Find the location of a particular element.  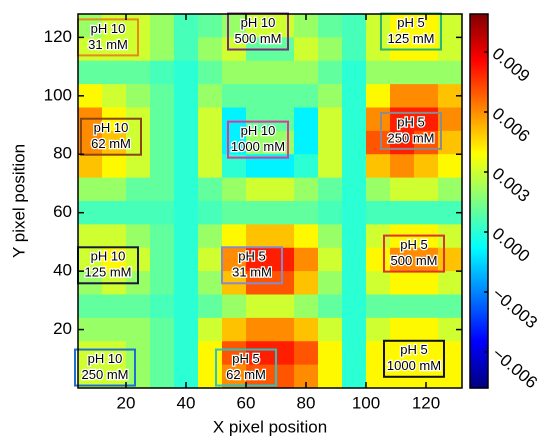

x-tick-label: 80 is located at coordinates (306, 402).